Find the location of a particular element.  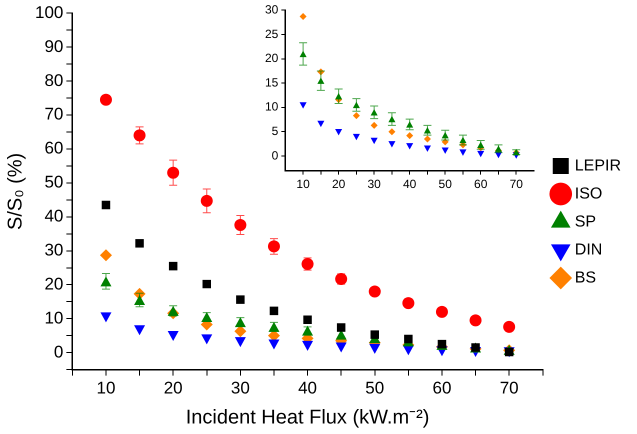

legend-label: DIN is located at coordinates (588, 249).